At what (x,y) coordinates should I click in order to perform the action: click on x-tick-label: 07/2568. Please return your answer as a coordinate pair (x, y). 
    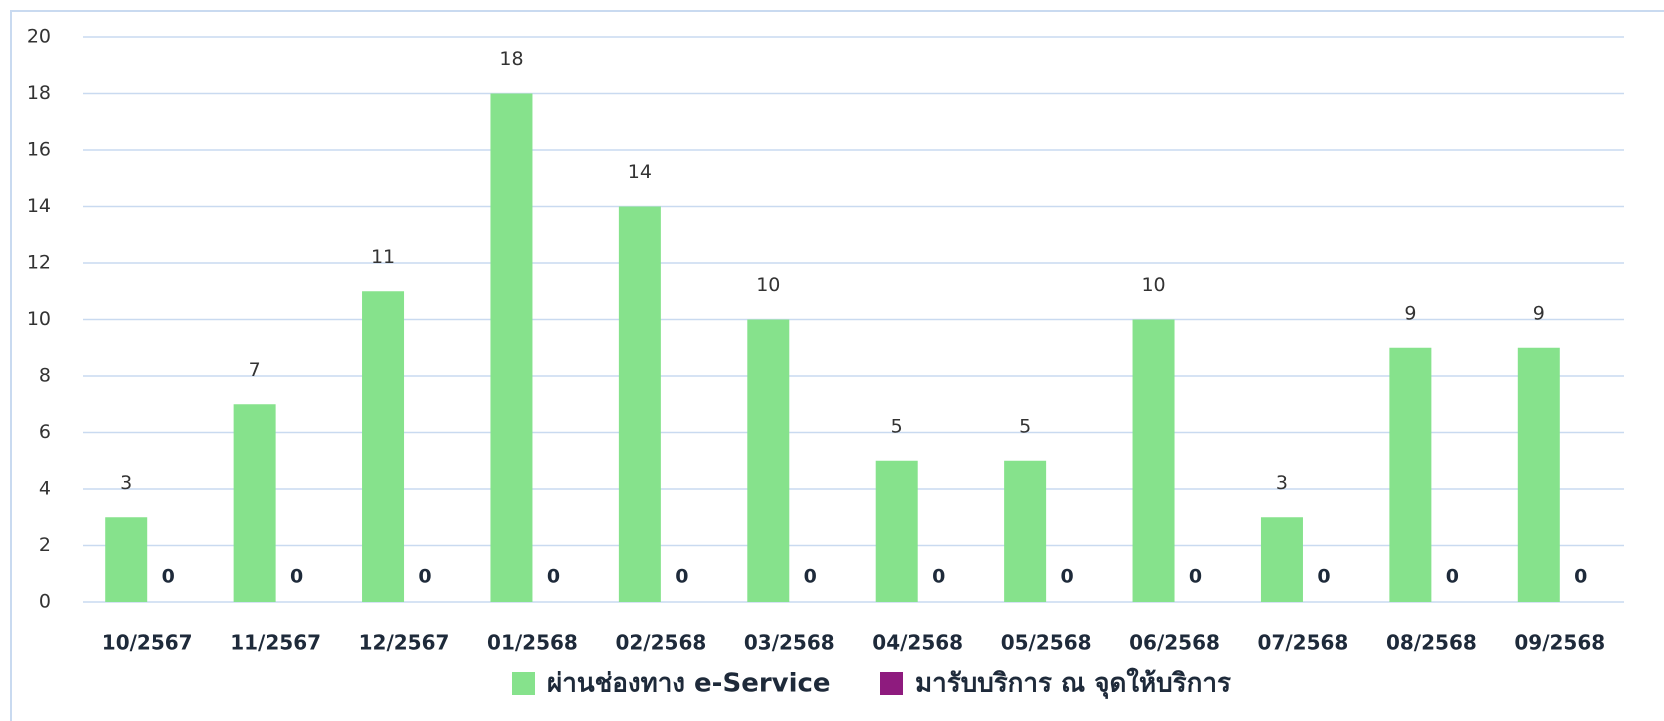
    Looking at the image, I should click on (1303, 643).